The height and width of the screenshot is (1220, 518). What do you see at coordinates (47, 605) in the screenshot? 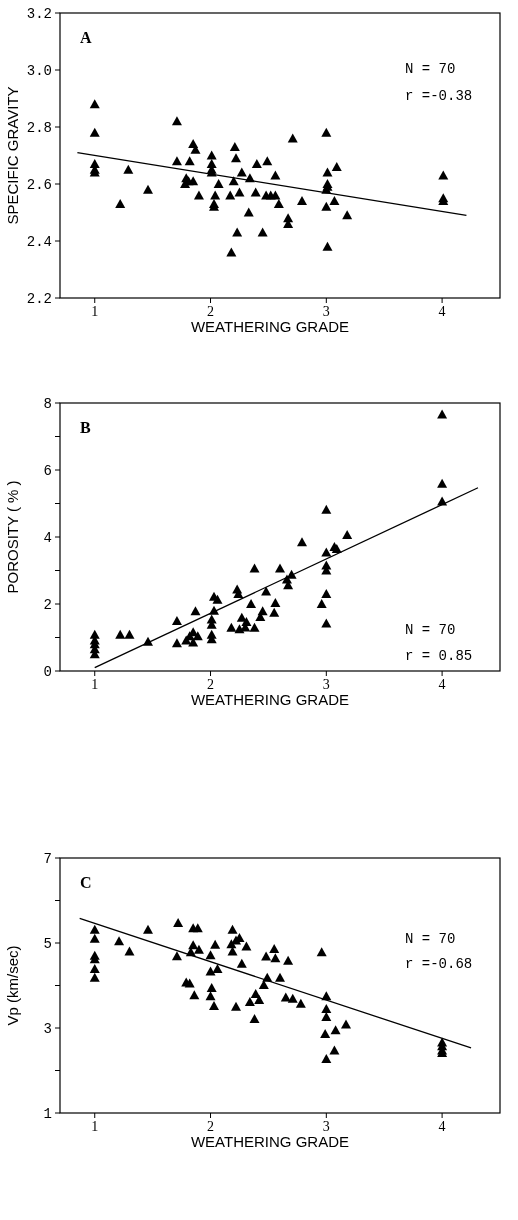
I see `y-tick-label: 2` at bounding box center [47, 605].